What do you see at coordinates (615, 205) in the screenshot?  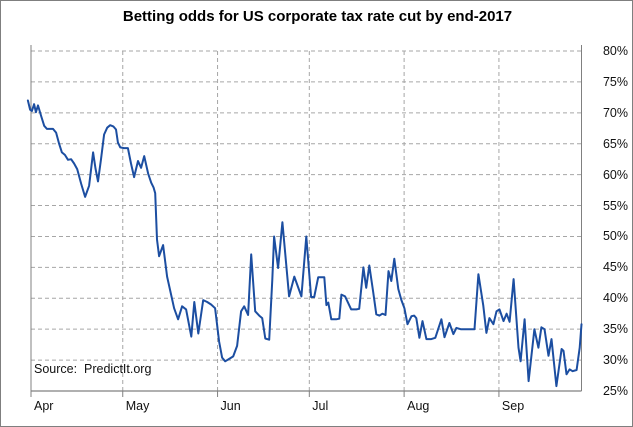 I see `y-axis-label: 55%` at bounding box center [615, 205].